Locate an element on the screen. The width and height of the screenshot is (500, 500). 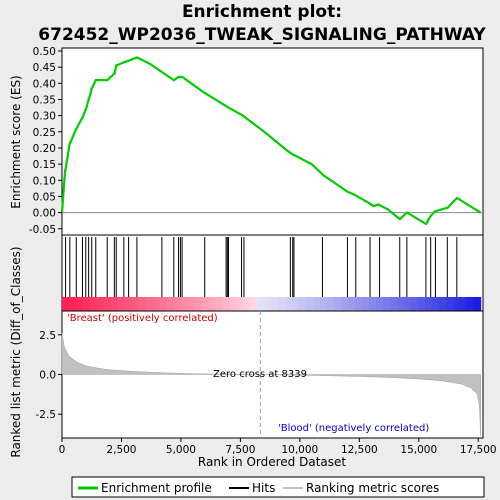
es-y-tick-label: 0.00 is located at coordinates (44, 214).